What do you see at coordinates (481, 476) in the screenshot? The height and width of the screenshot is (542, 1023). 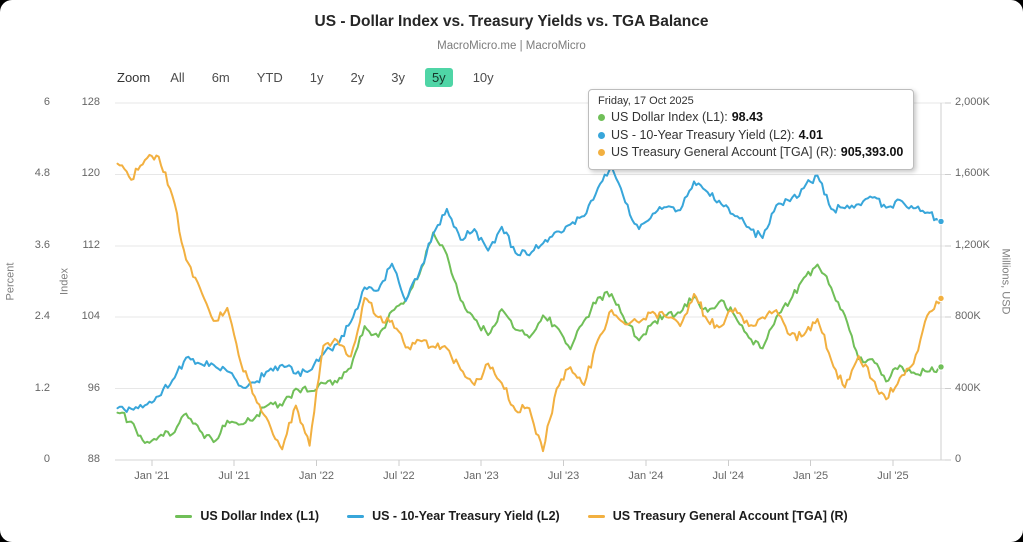 I see `x-axis-tick-label: Jan '23` at bounding box center [481, 476].